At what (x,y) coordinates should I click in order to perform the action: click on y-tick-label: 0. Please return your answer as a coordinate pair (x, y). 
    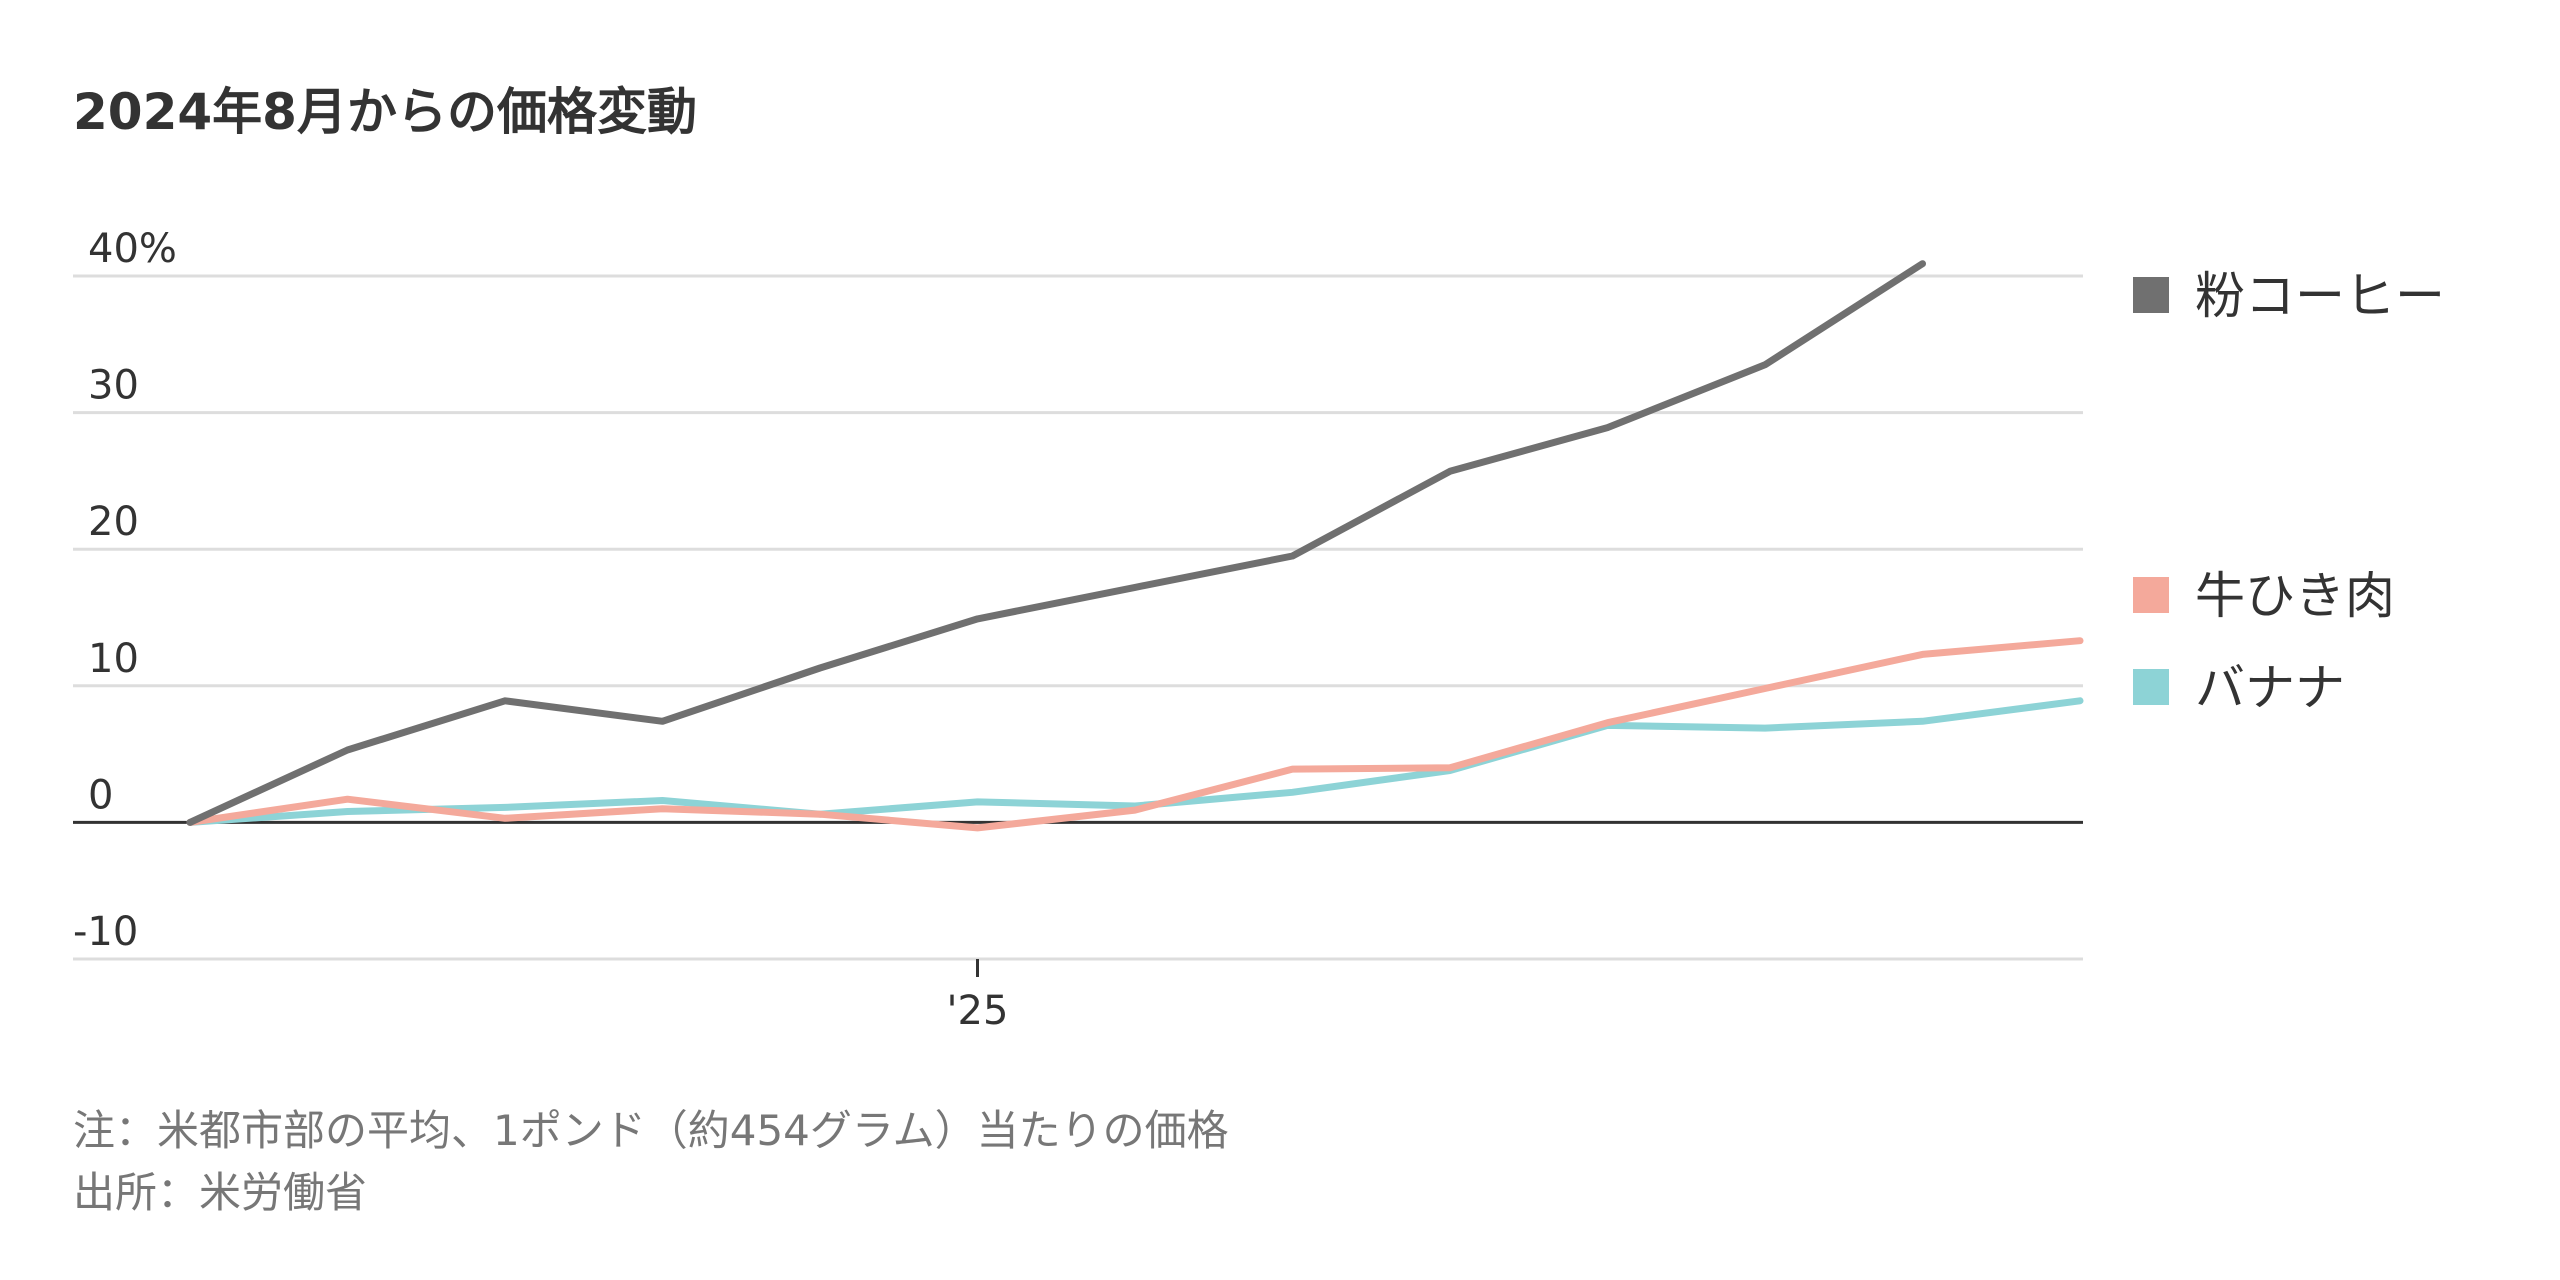
    Looking at the image, I should click on (100, 795).